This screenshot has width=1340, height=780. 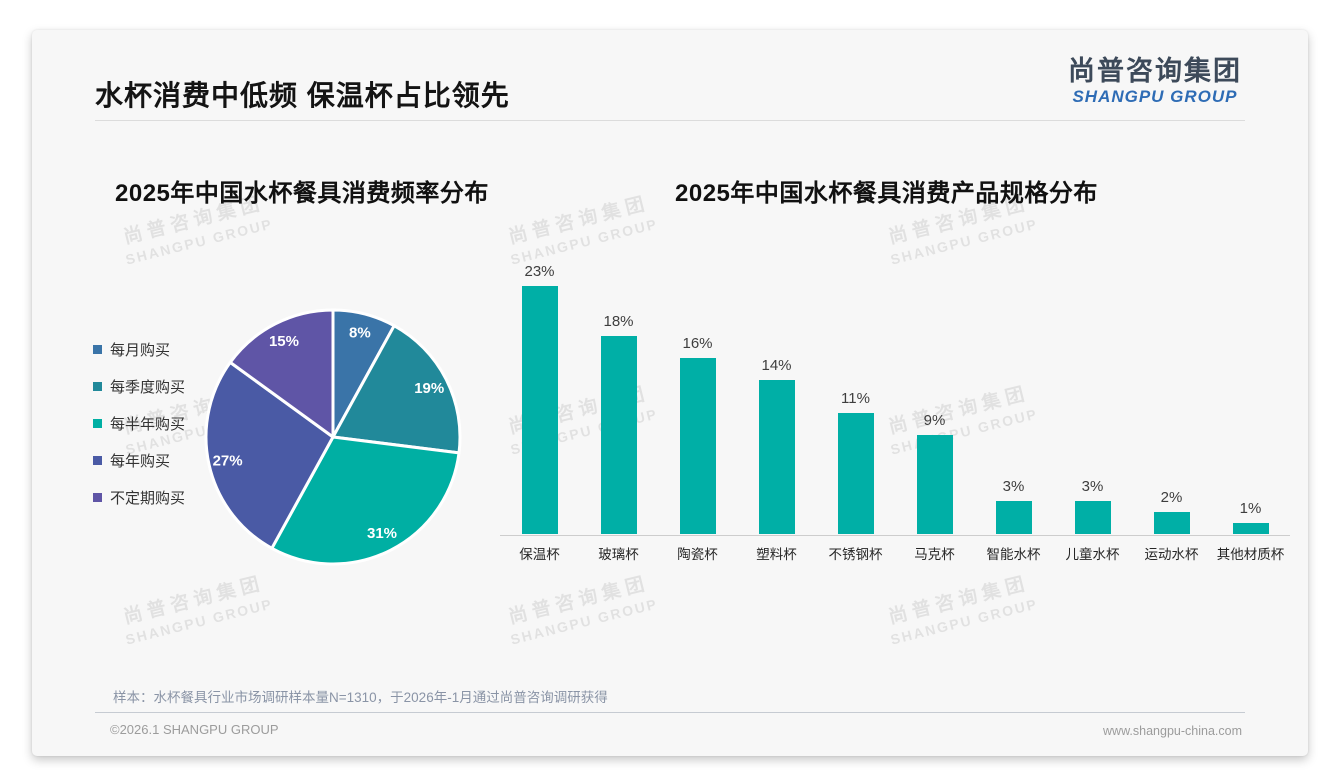 What do you see at coordinates (697, 343) in the screenshot?
I see `bar-value-label: 16%` at bounding box center [697, 343].